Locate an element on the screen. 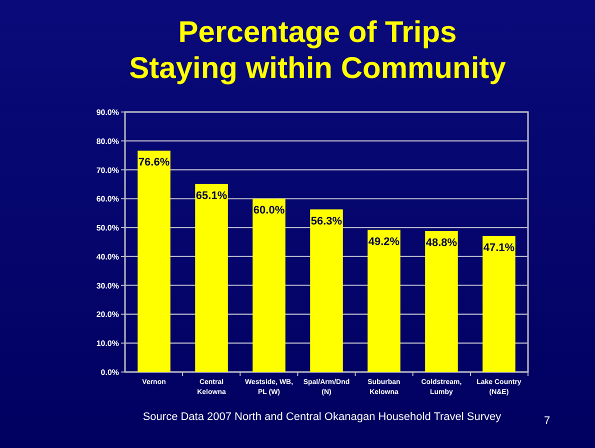  source-note: Source Data 2007 North and Central Okanagan Household Travel Survey is located at coordinates (322, 417).